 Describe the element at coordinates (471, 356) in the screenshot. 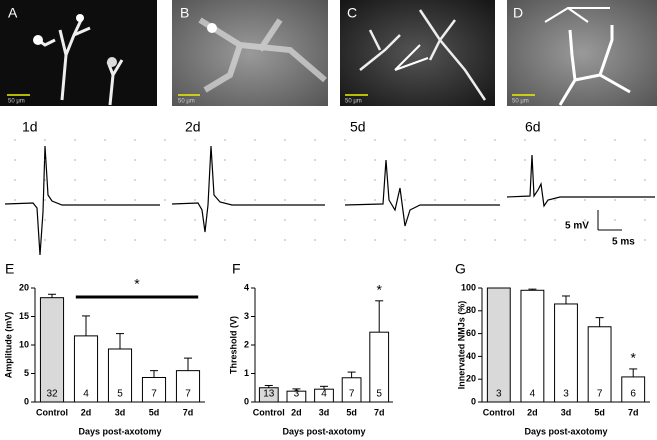

I see `y-tick-label: 40` at that location.